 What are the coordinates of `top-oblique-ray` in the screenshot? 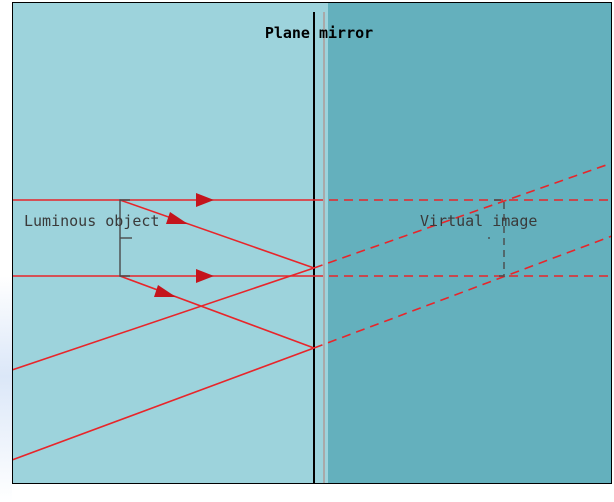 It's located at (217, 234).